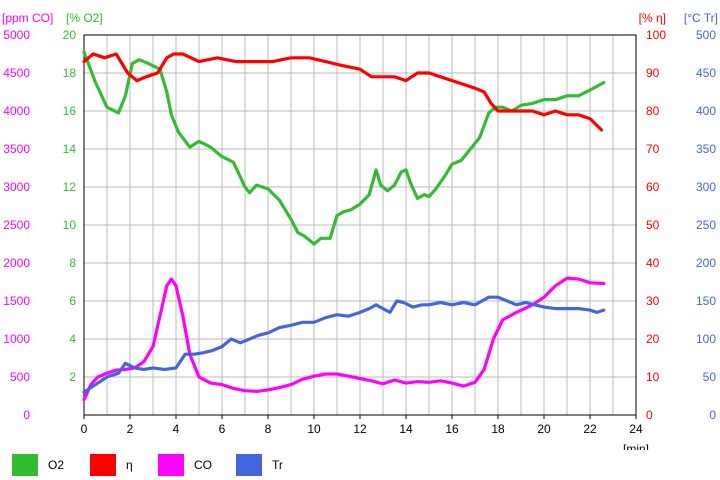  Describe the element at coordinates (653, 377) in the screenshot. I see `y-tick-label-eta: 10` at that location.